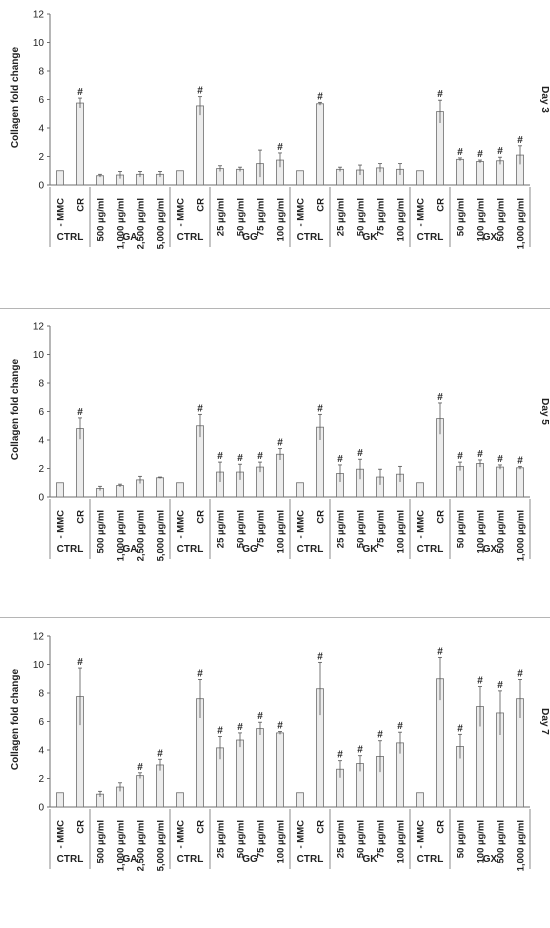  What do you see at coordinates (41, 186) in the screenshot?
I see `y-tick-label: 0` at bounding box center [41, 186].